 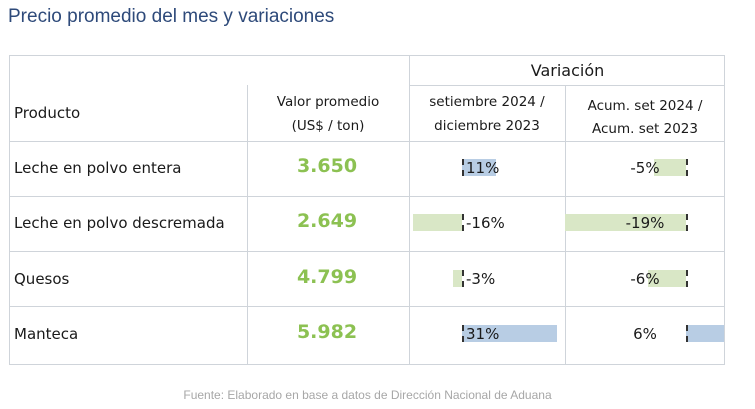 I want to click on value-header-line2: (US$ / ton), so click(x=328, y=126).